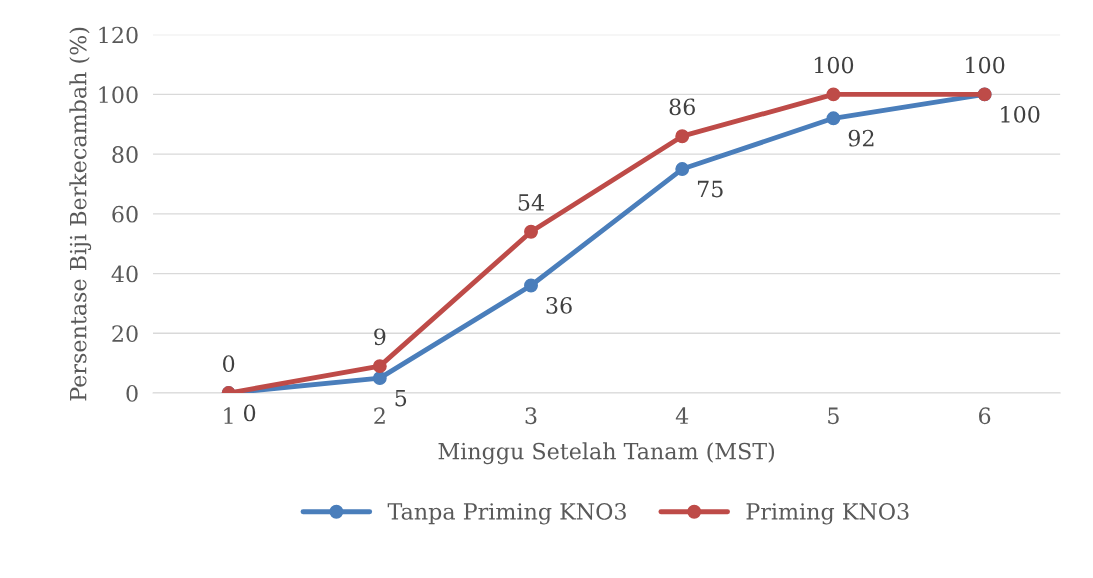  Describe the element at coordinates (606, 453) in the screenshot. I see `x-axis-title: Minggu Setelah Tanam (MST)` at that location.